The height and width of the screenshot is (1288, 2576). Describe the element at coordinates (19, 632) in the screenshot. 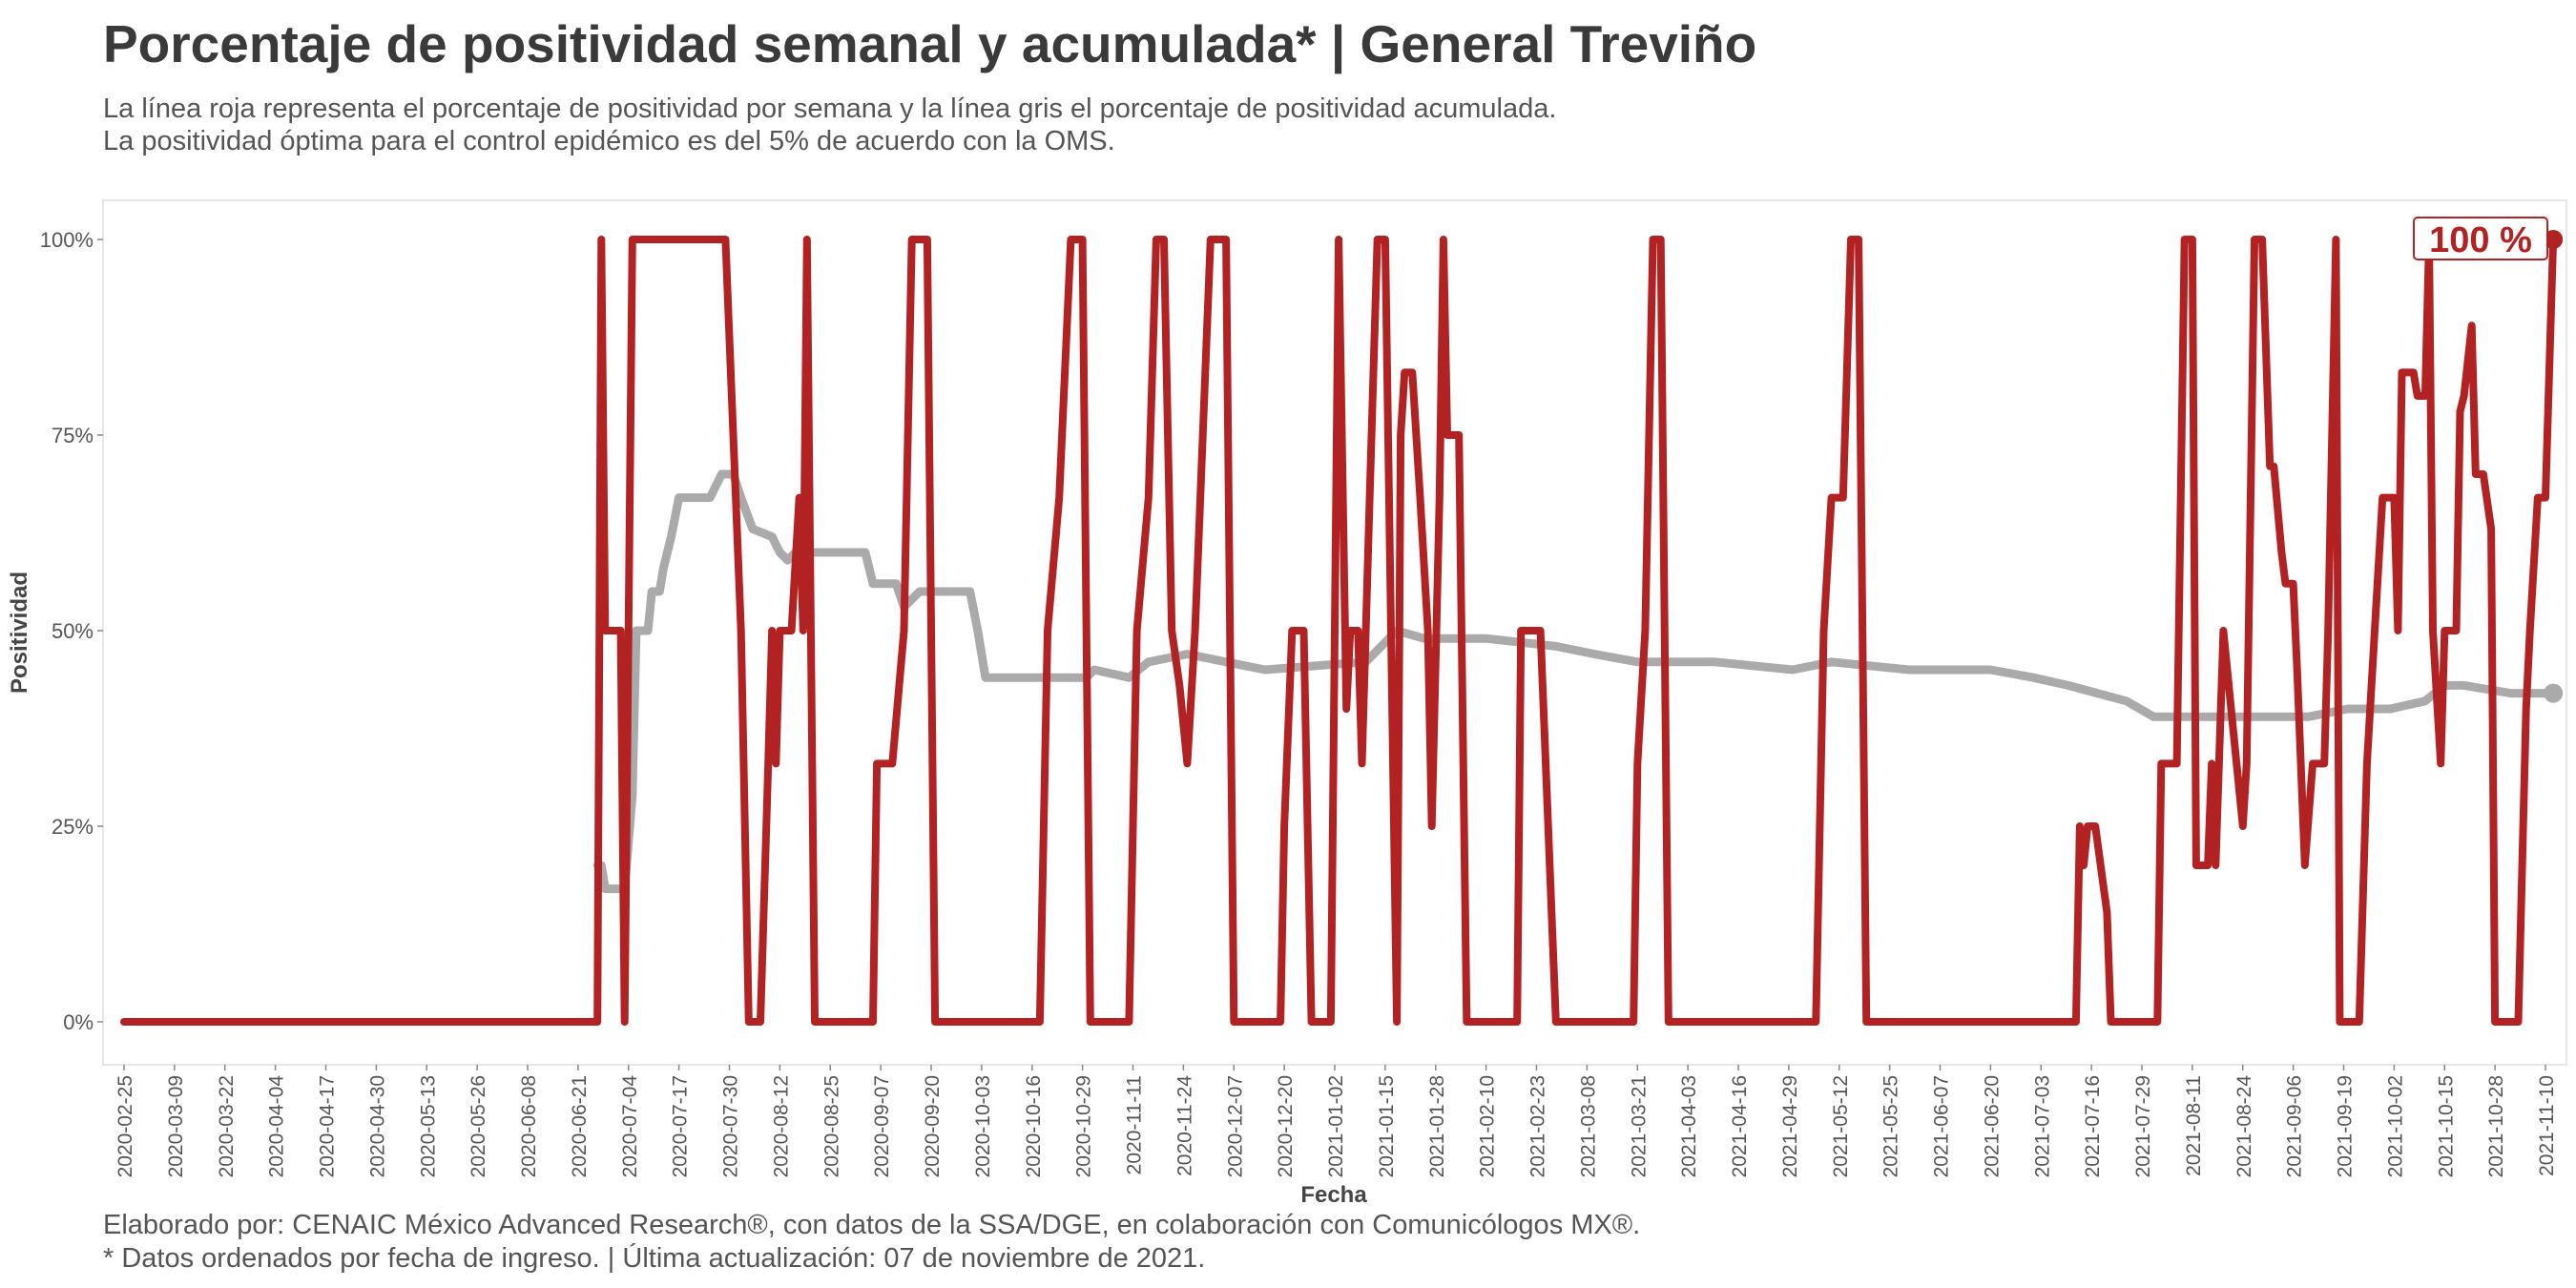

I see `y-axis-title: Positividad` at that location.